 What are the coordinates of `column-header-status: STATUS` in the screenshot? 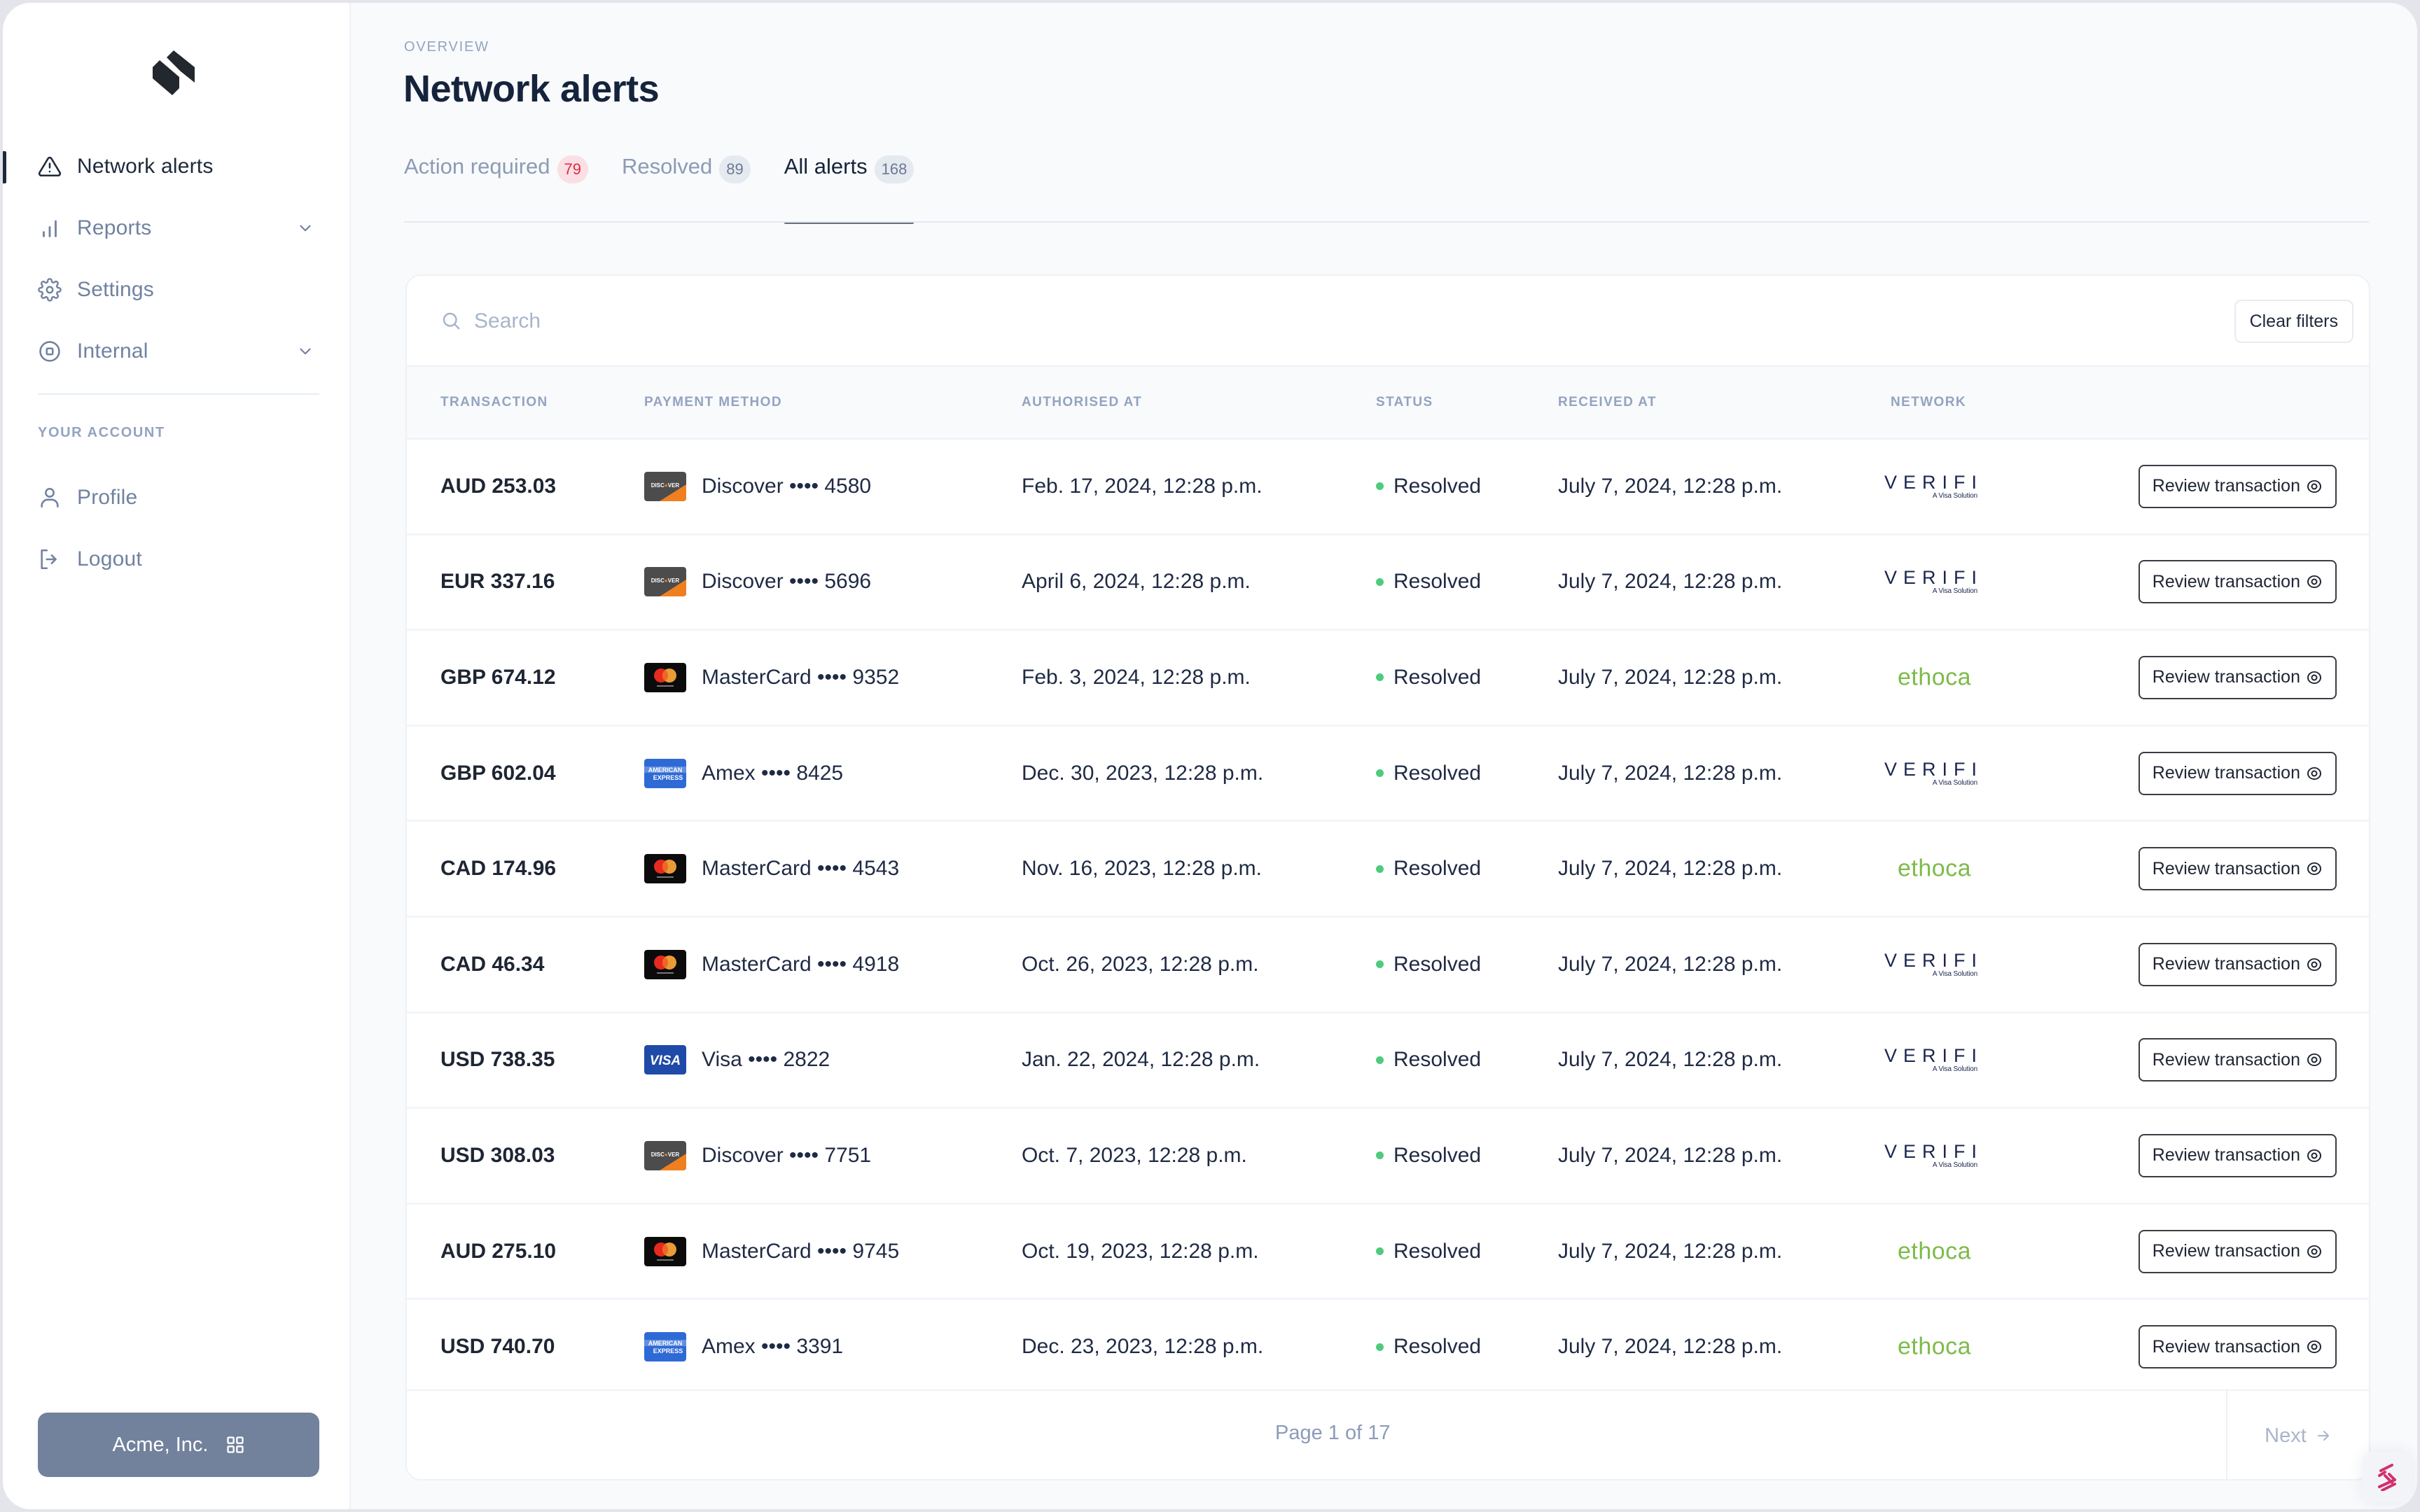 It's located at (1404, 402).